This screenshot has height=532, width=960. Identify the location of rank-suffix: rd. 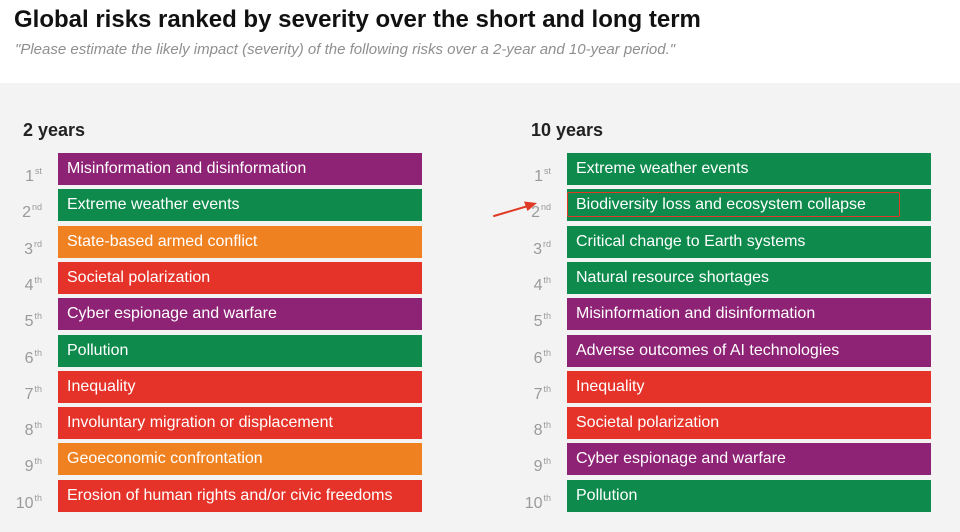
(37, 243).